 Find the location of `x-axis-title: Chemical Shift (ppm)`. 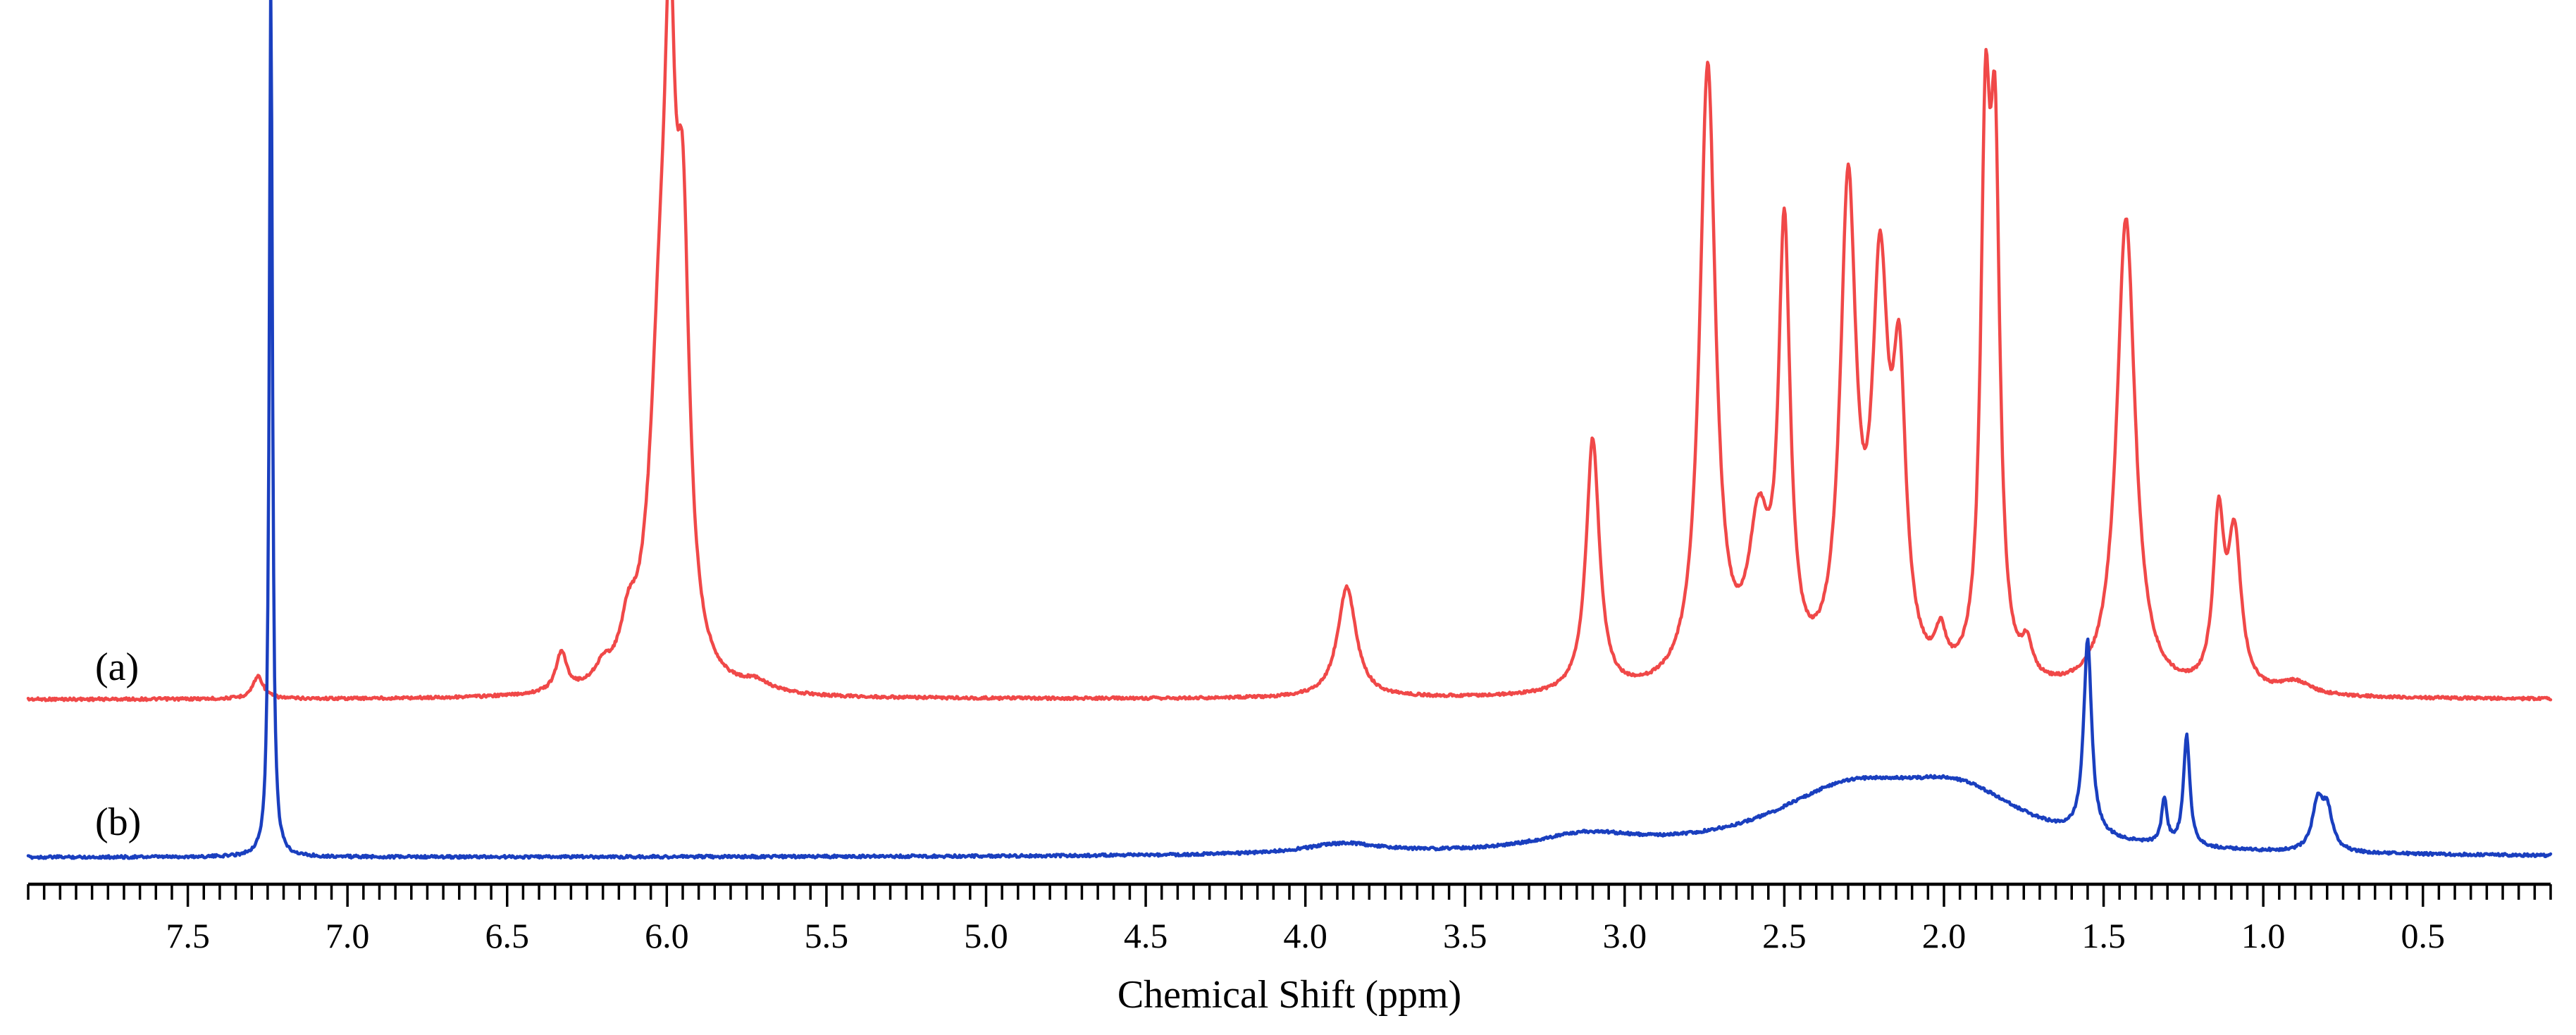

x-axis-title: Chemical Shift (ppm) is located at coordinates (1289, 995).